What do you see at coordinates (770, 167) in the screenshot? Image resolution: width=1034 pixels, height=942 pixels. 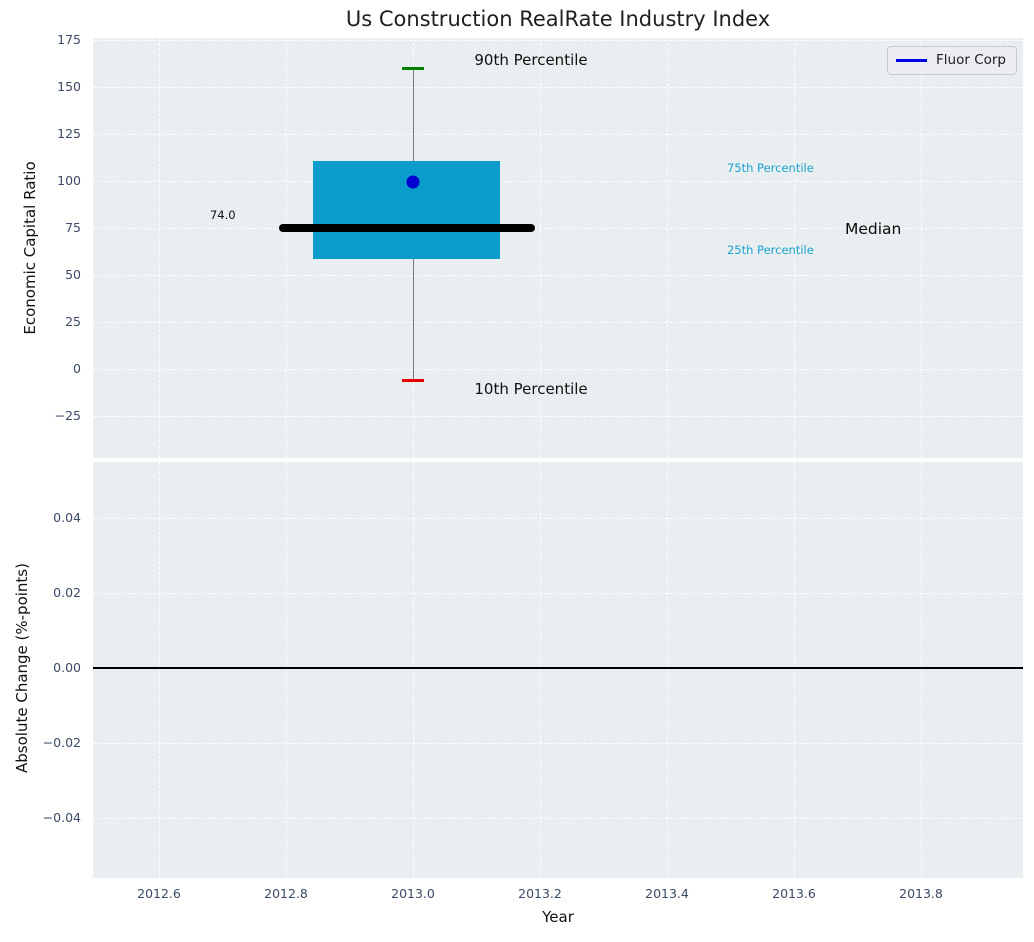 I see `annotation-75th-percentile: 75th Percentile` at bounding box center [770, 167].